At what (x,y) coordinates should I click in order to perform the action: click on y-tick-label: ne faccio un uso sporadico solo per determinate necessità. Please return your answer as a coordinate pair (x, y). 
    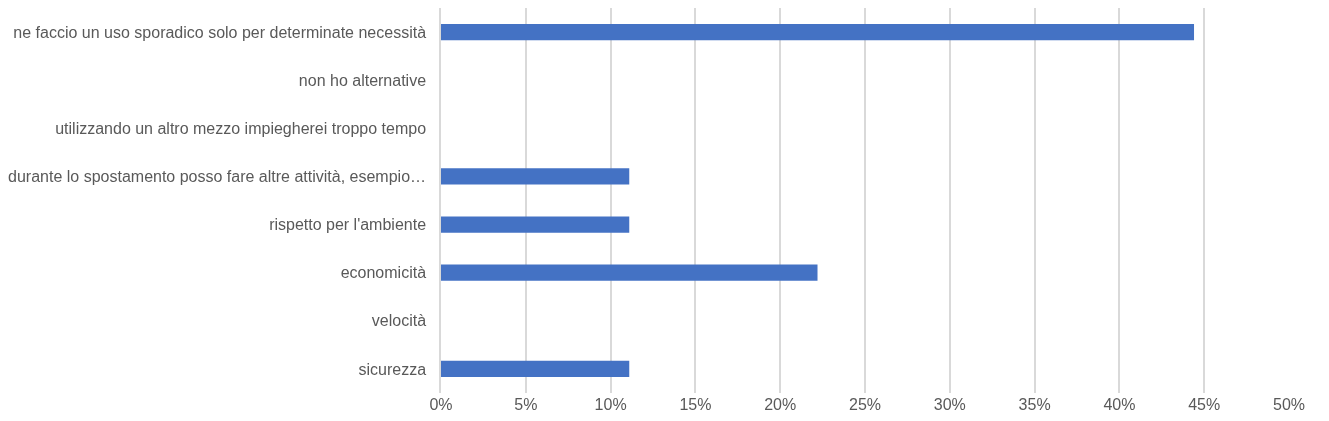
    Looking at the image, I should click on (220, 32).